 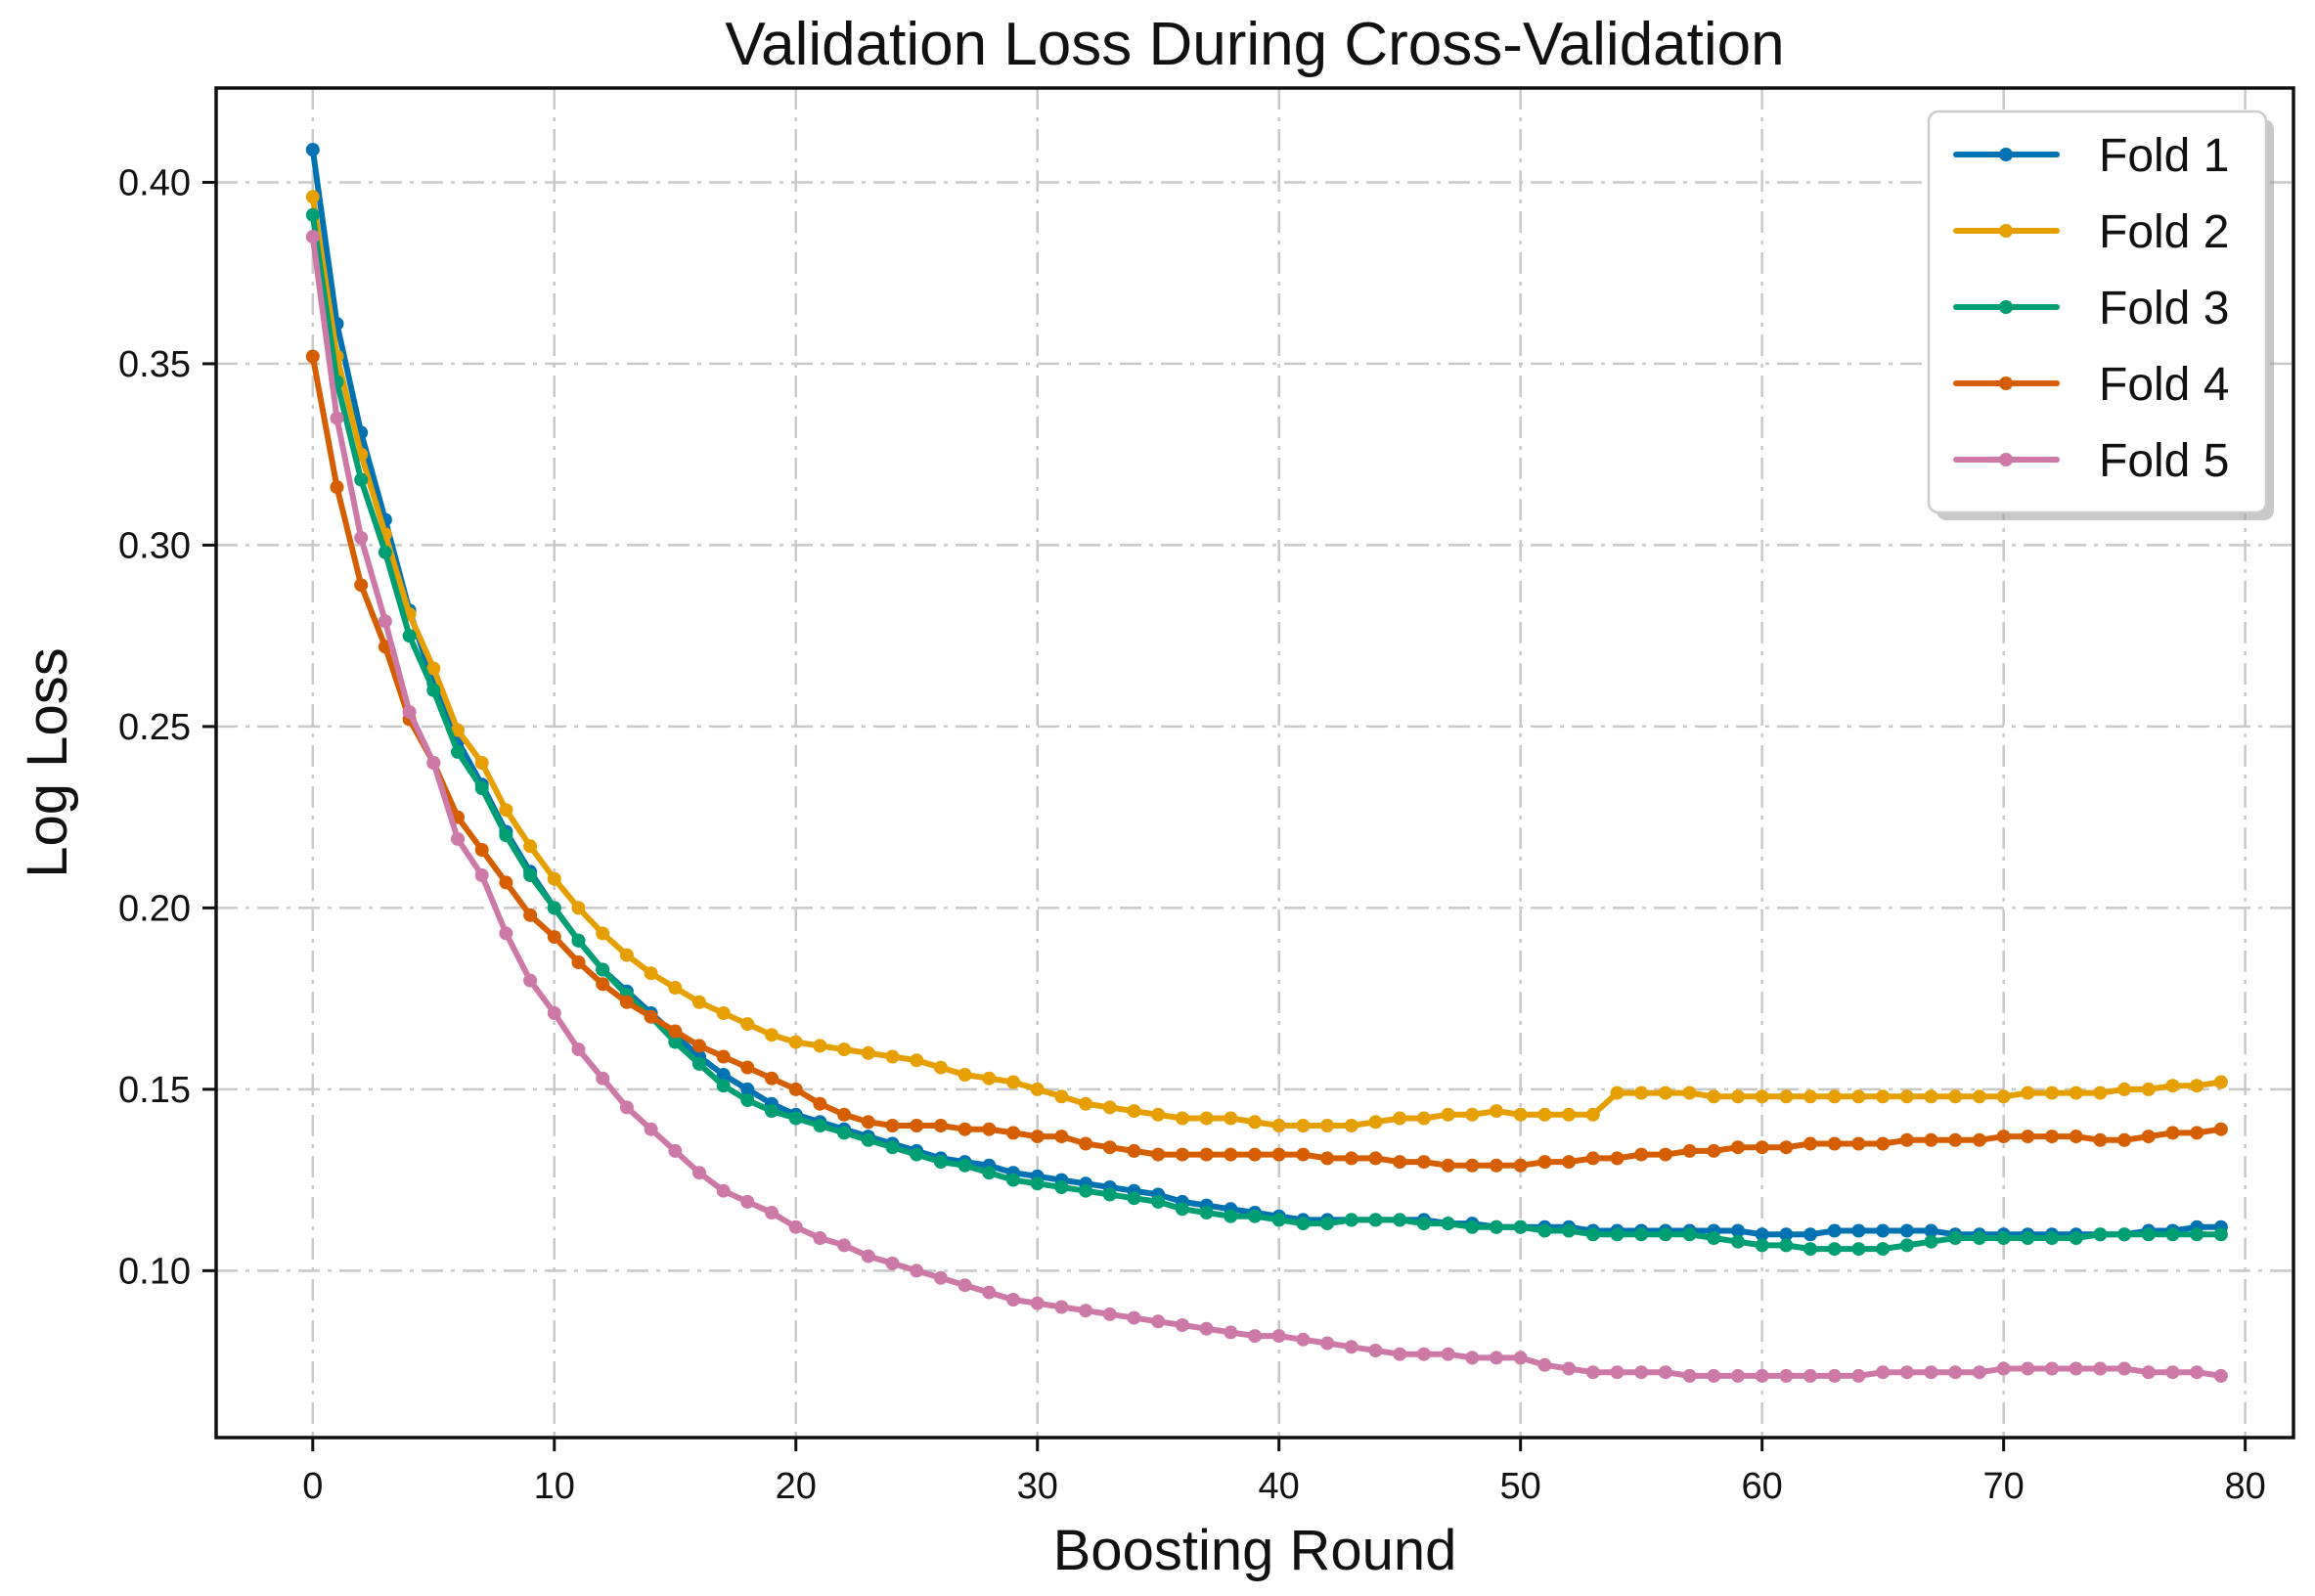 I want to click on x-tick-label: 10, so click(x=554, y=1486).